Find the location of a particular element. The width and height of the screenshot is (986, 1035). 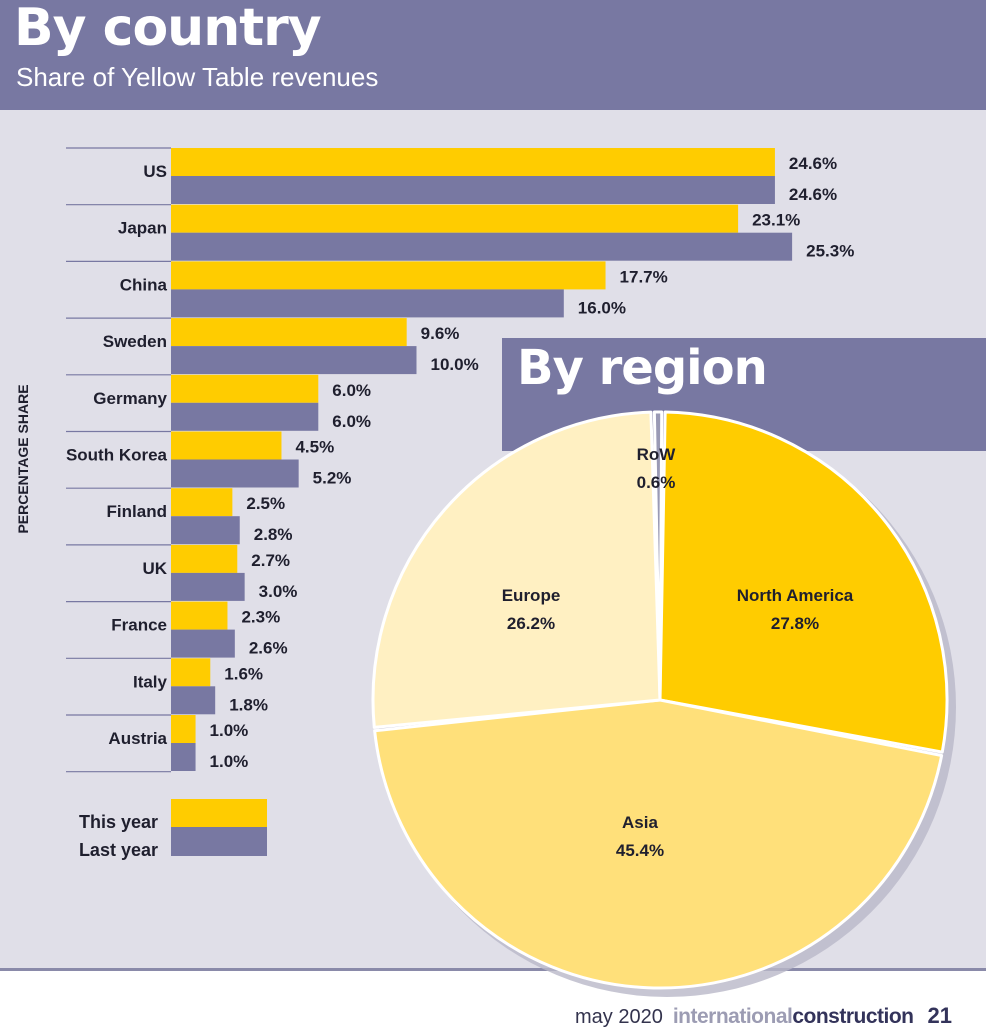

category-label: Germany is located at coordinates (130, 398).